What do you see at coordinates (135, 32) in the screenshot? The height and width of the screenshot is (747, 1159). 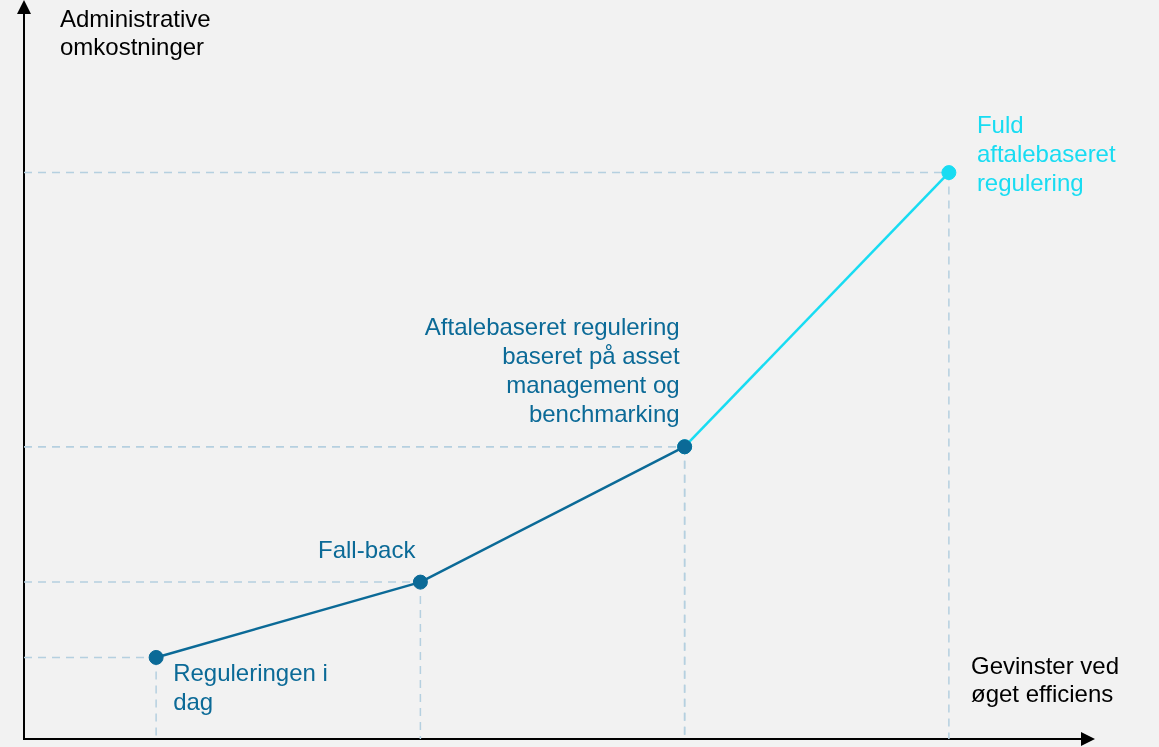 I see `y-axis-title: Administrative omkostninger` at bounding box center [135, 32].